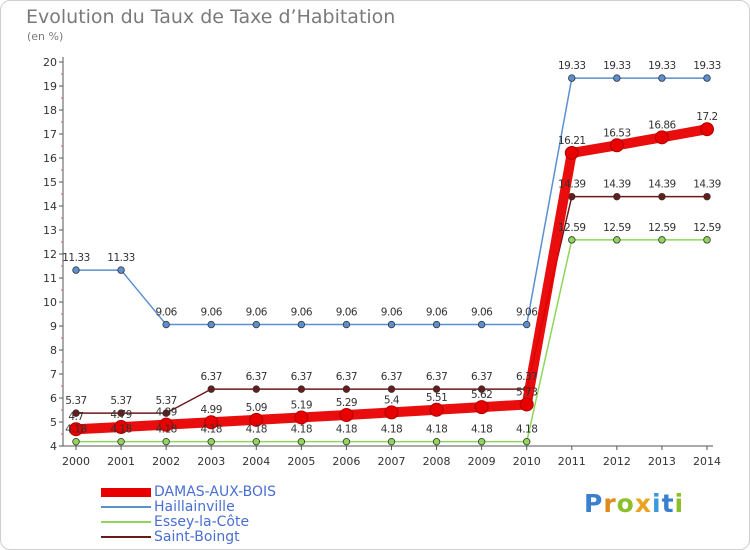 This screenshot has height=550, width=750. I want to click on y-tick-label: 9, so click(53, 326).